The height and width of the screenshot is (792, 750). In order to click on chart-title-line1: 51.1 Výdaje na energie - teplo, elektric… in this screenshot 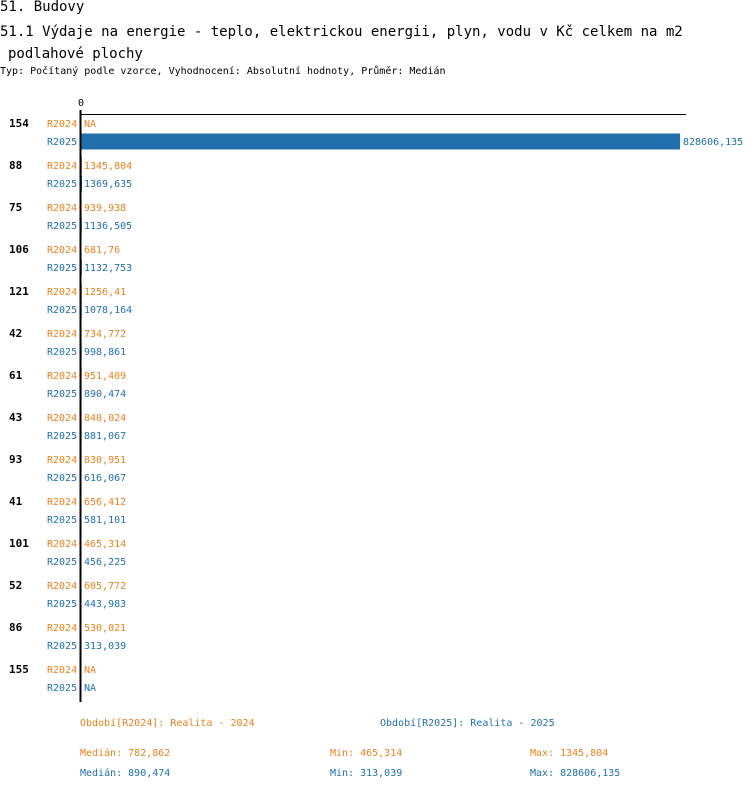, I will do `click(341, 32)`.